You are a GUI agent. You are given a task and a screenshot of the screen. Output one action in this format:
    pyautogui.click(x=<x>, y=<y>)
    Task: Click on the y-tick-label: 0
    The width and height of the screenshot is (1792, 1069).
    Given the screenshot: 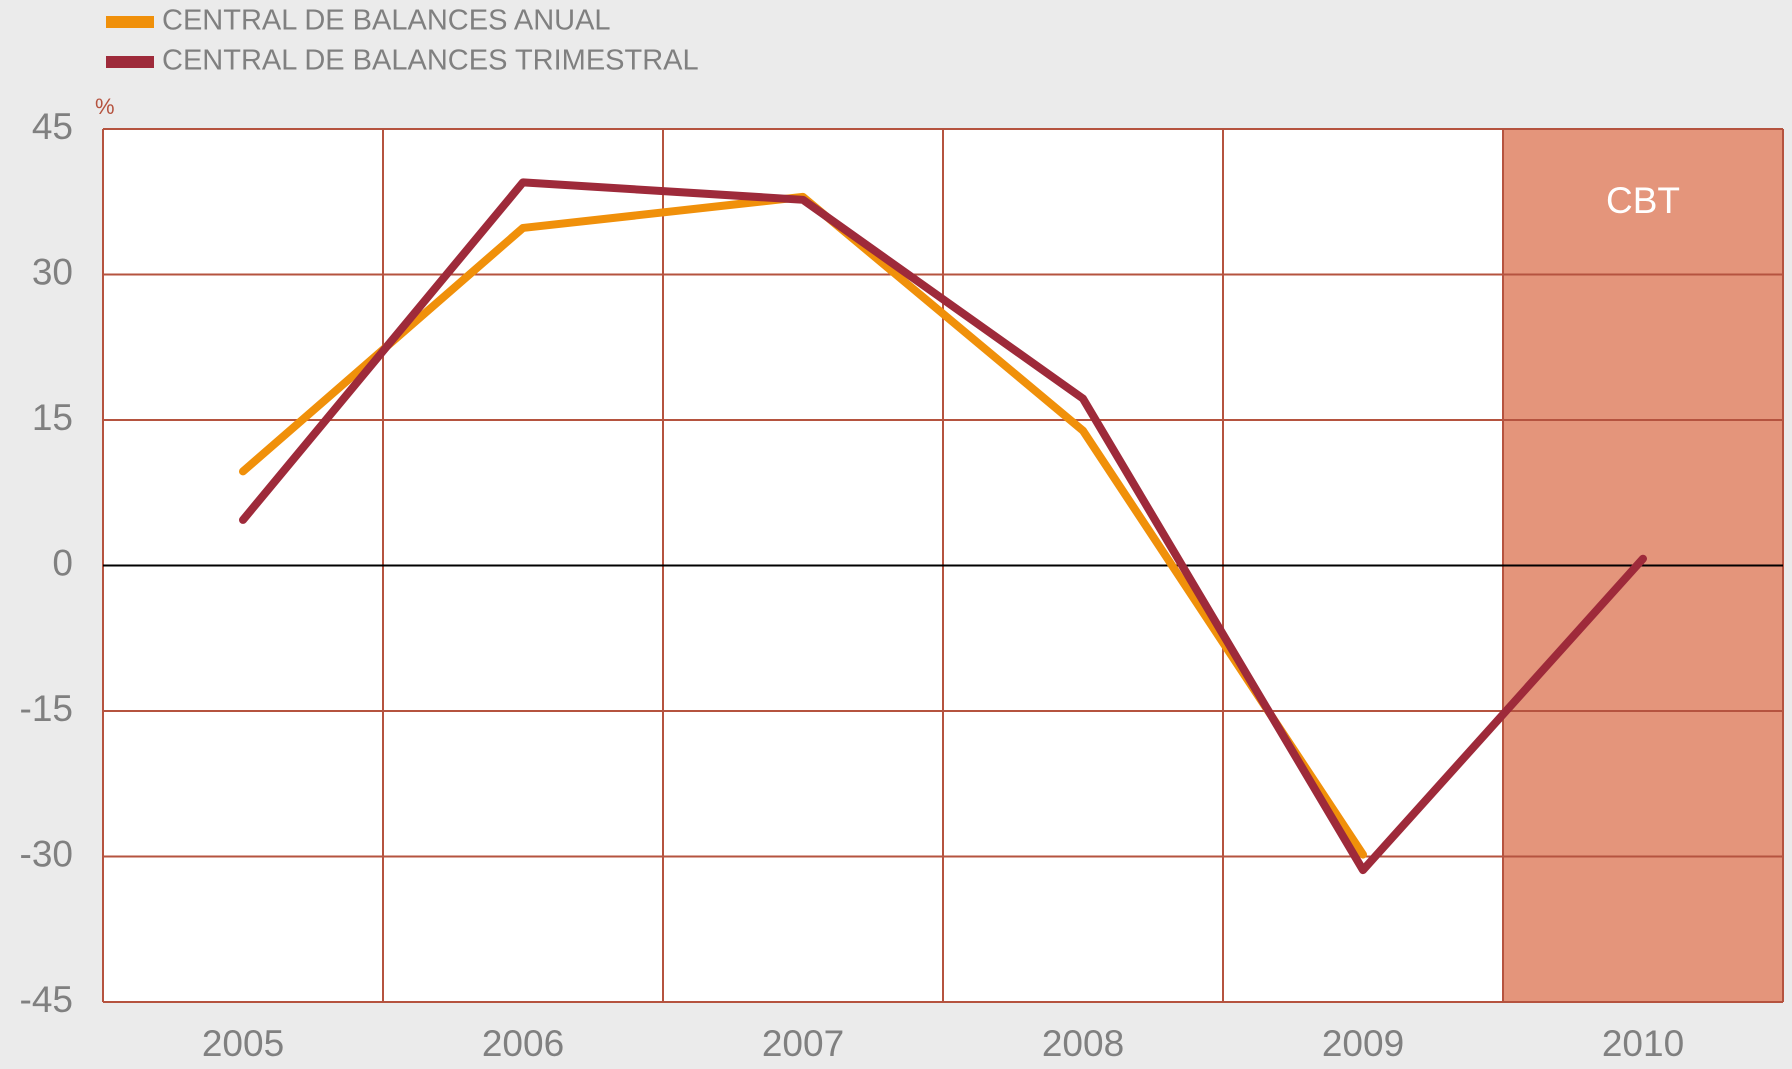 What is the action you would take?
    pyautogui.click(x=62, y=562)
    